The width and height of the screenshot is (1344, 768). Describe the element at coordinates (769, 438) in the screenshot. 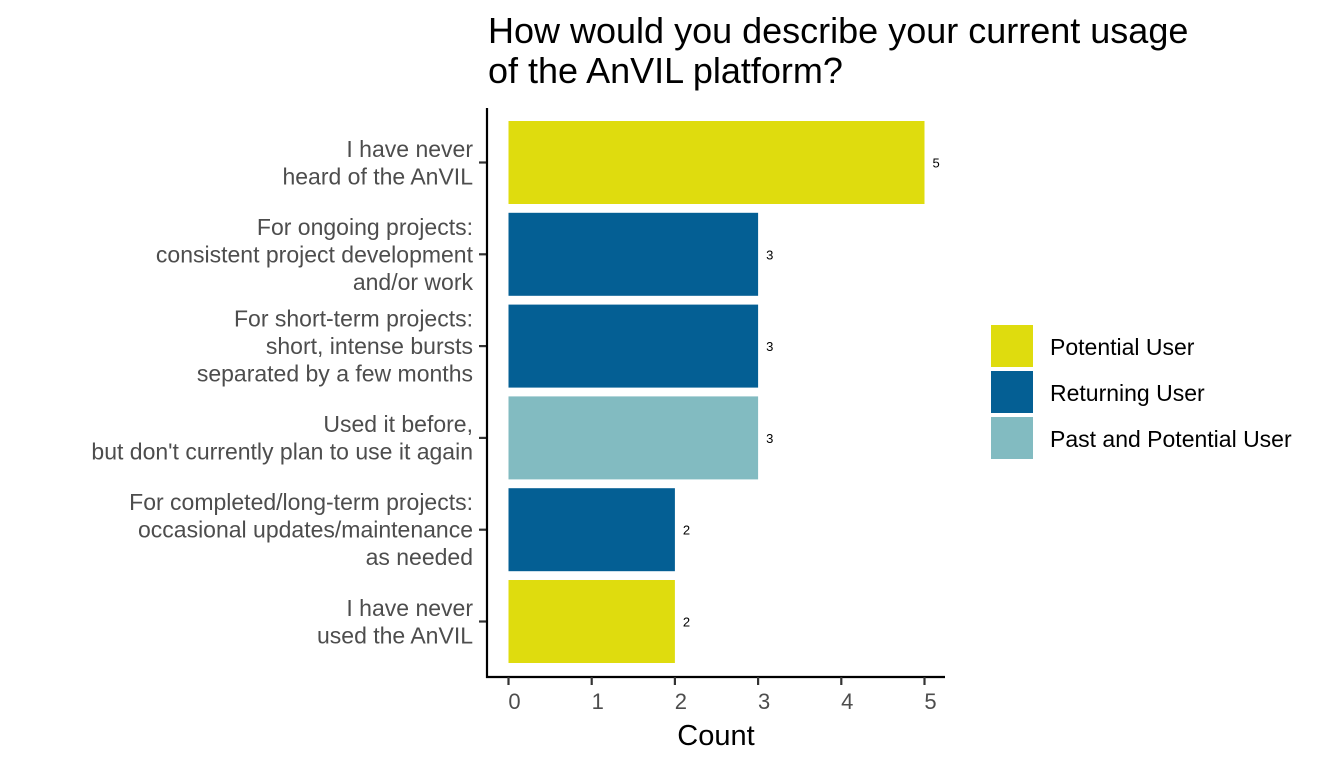

I see `data-label-4: 3` at that location.